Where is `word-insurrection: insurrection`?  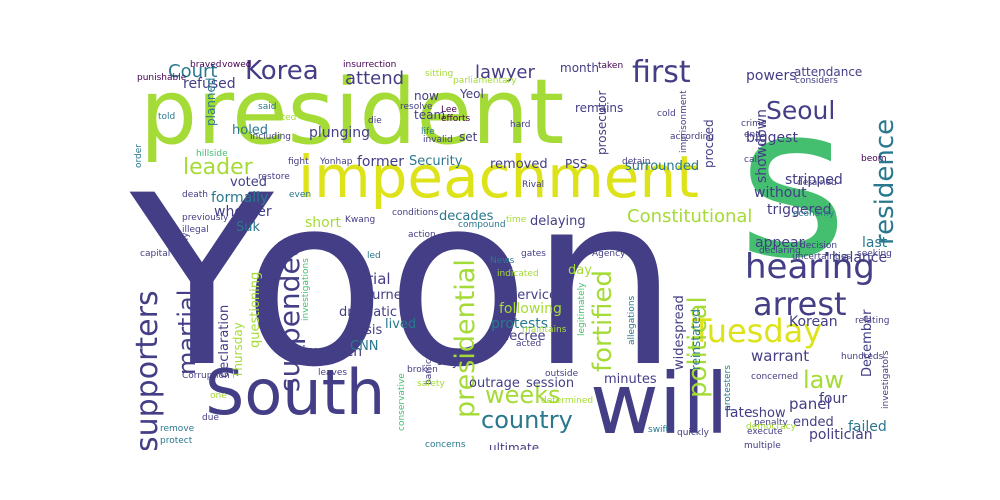
word-insurrection: insurrection is located at coordinates (370, 65).